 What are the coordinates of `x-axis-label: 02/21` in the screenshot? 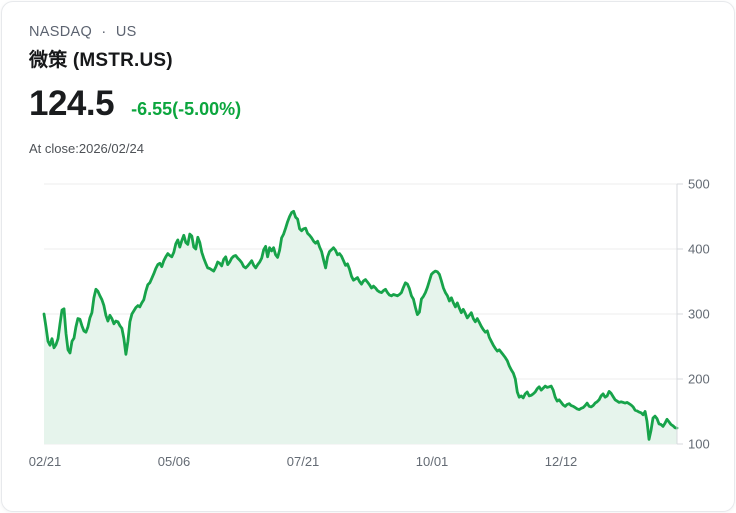 It's located at (45, 461).